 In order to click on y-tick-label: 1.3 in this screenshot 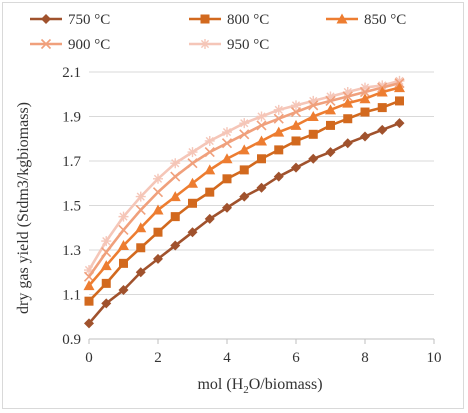, I will do `click(71, 251)`.